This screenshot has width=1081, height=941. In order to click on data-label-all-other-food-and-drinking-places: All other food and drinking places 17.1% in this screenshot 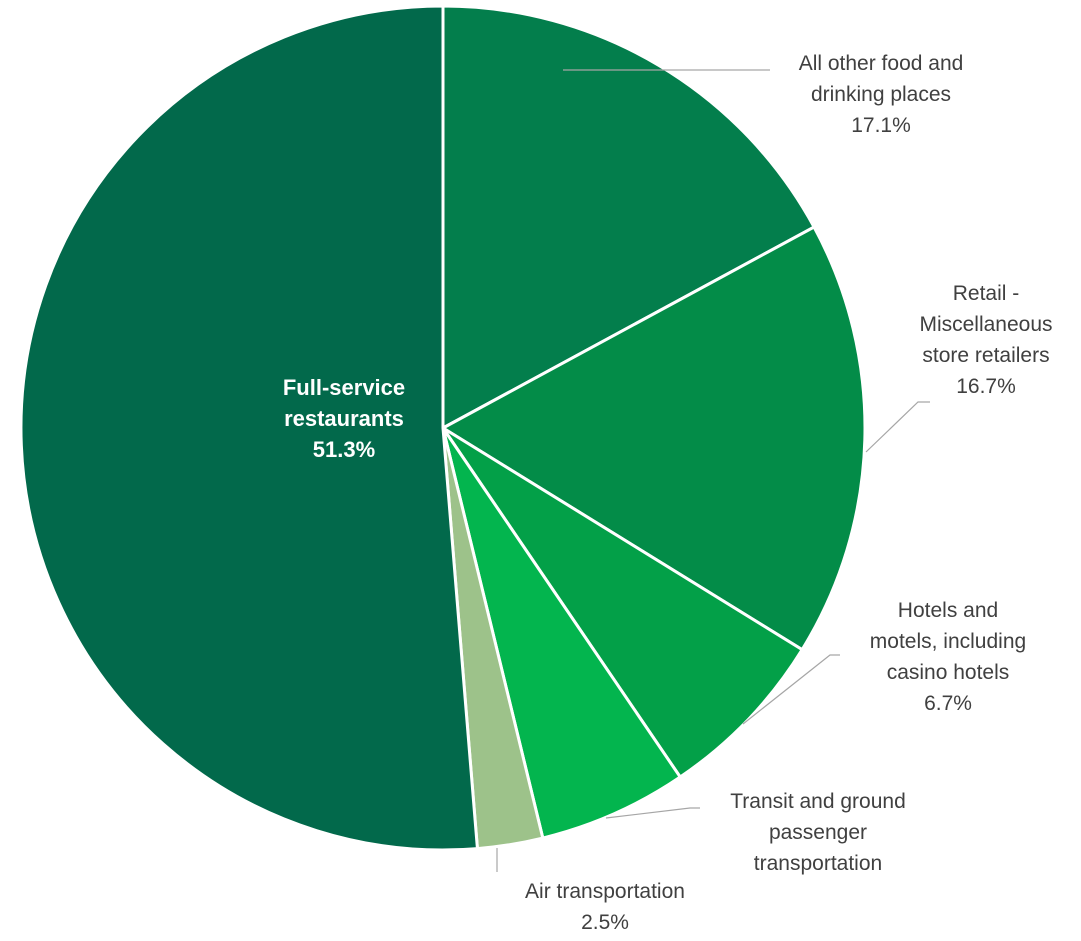, I will do `click(881, 94)`.